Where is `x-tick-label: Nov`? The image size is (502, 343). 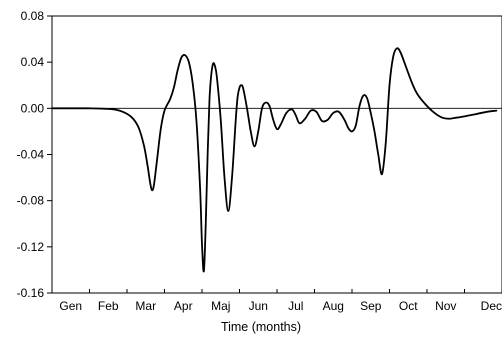
x-tick-label: Nov is located at coordinates (445, 306).